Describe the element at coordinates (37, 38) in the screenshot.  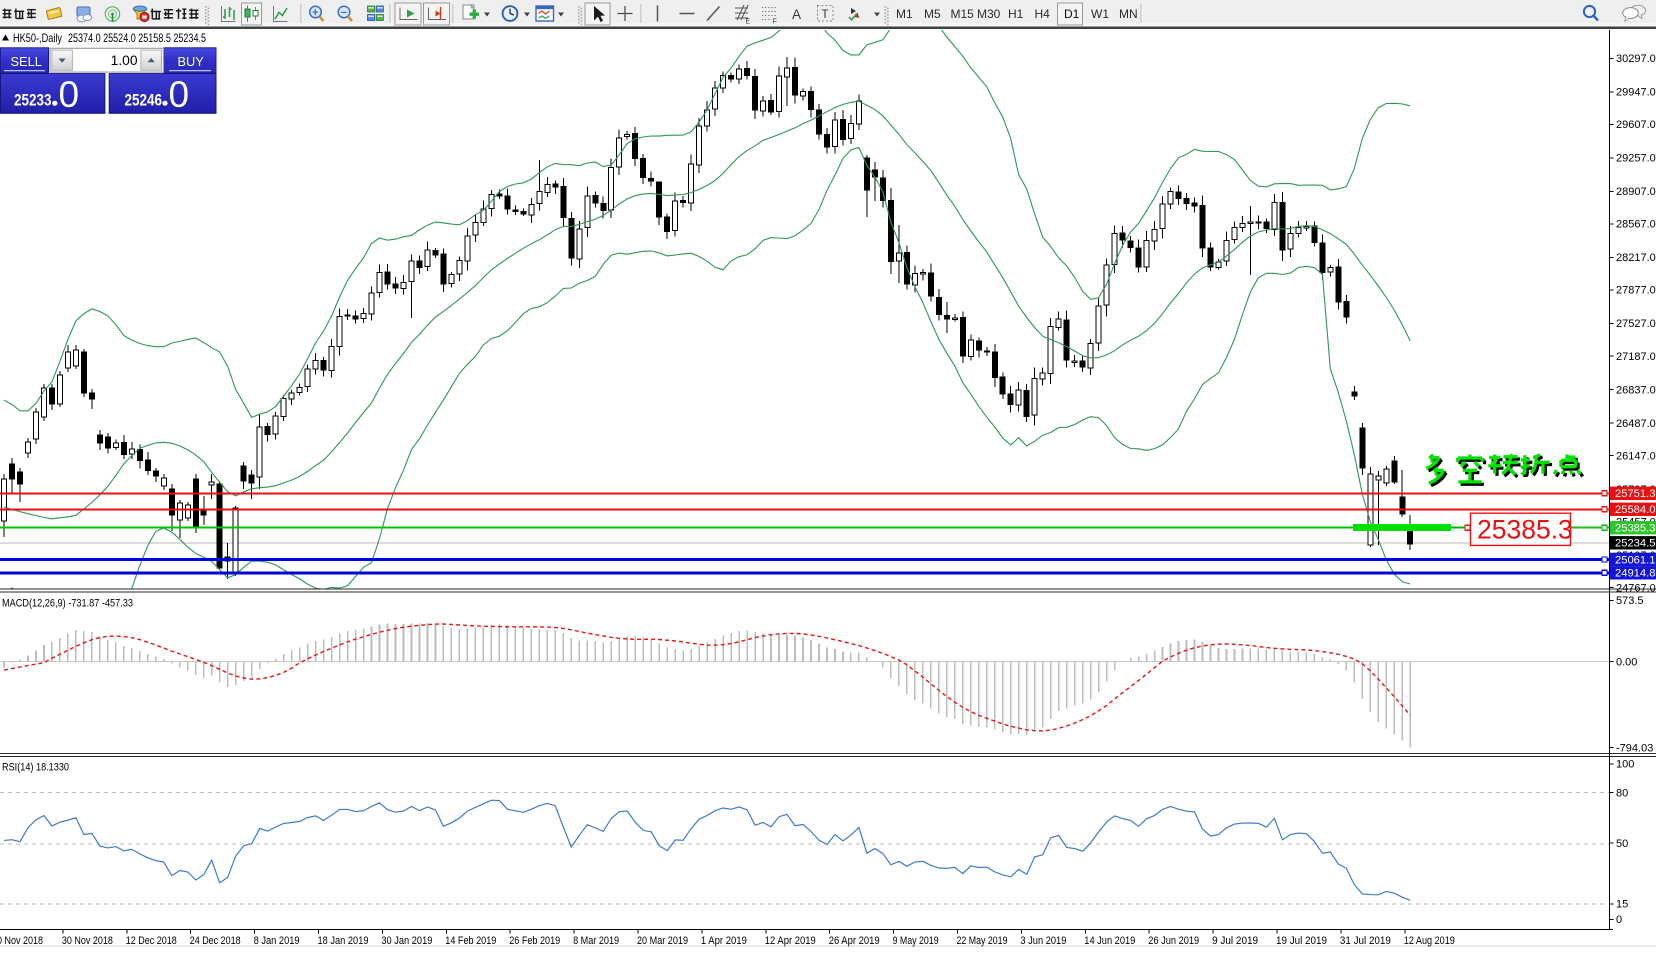
I see `svg-text: HK50-,Daily` at that location.